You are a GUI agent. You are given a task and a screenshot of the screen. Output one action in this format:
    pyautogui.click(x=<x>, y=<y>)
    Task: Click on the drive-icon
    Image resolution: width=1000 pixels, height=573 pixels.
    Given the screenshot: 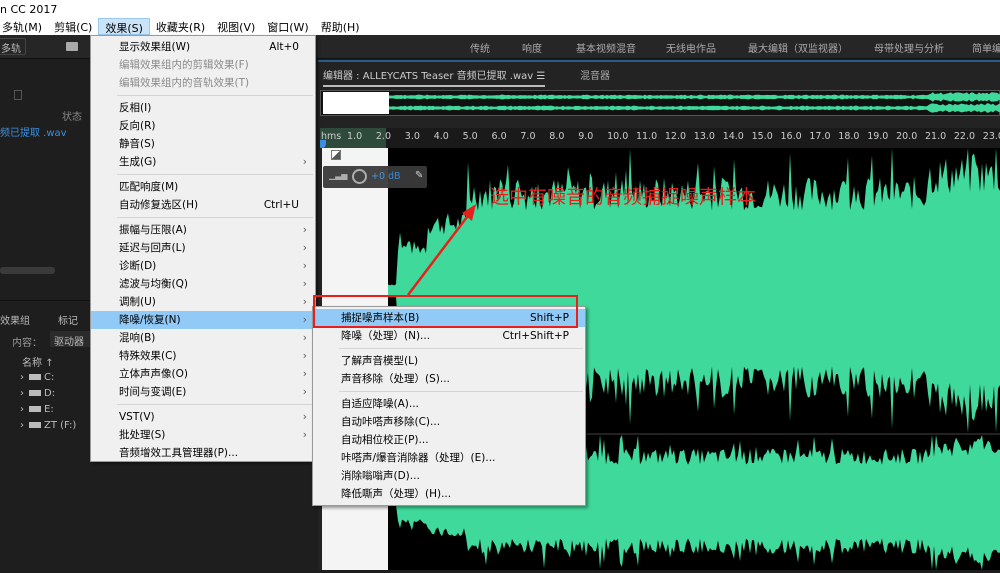 What is the action you would take?
    pyautogui.click(x=35, y=409)
    